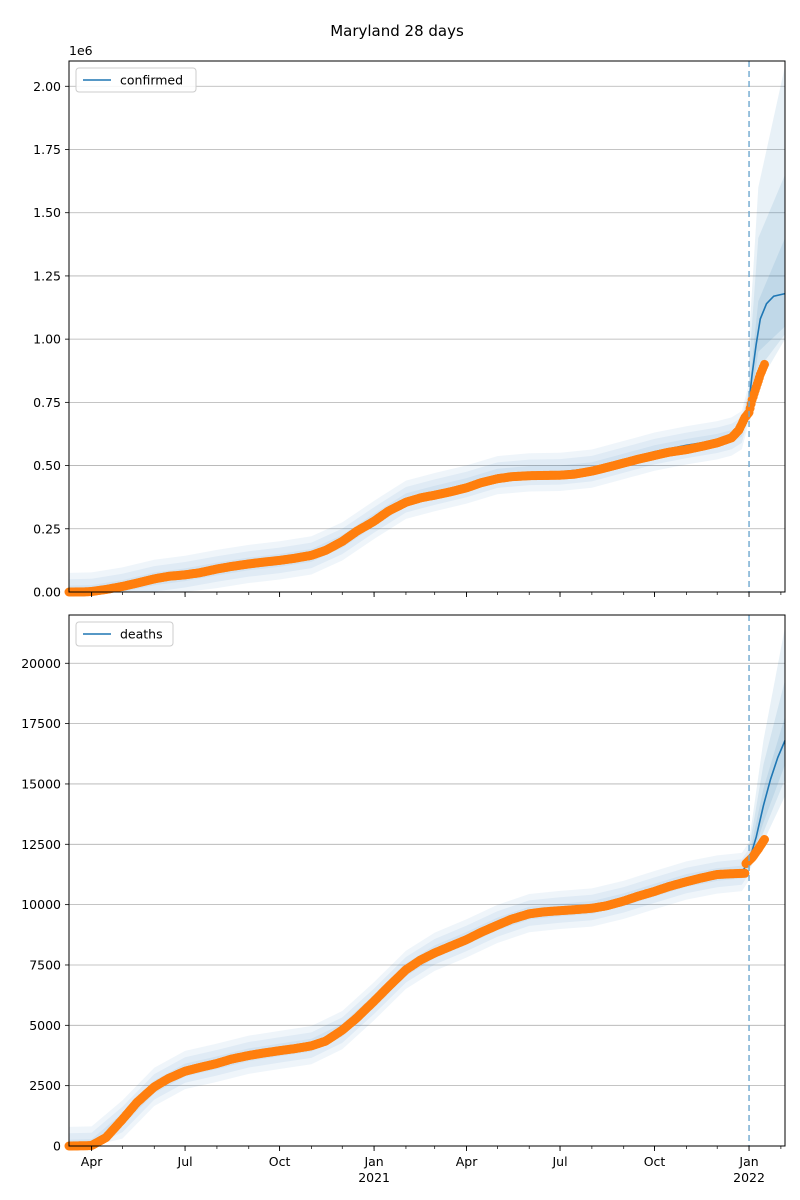  I want to click on legend-label: deaths, so click(141, 634).